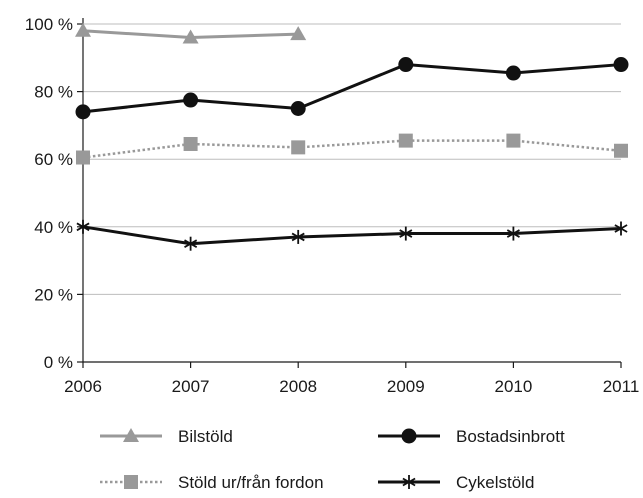 The width and height of the screenshot is (643, 498). Describe the element at coordinates (621, 150) in the screenshot. I see `data-point-stold-ur-fran-fordon-2011` at that location.